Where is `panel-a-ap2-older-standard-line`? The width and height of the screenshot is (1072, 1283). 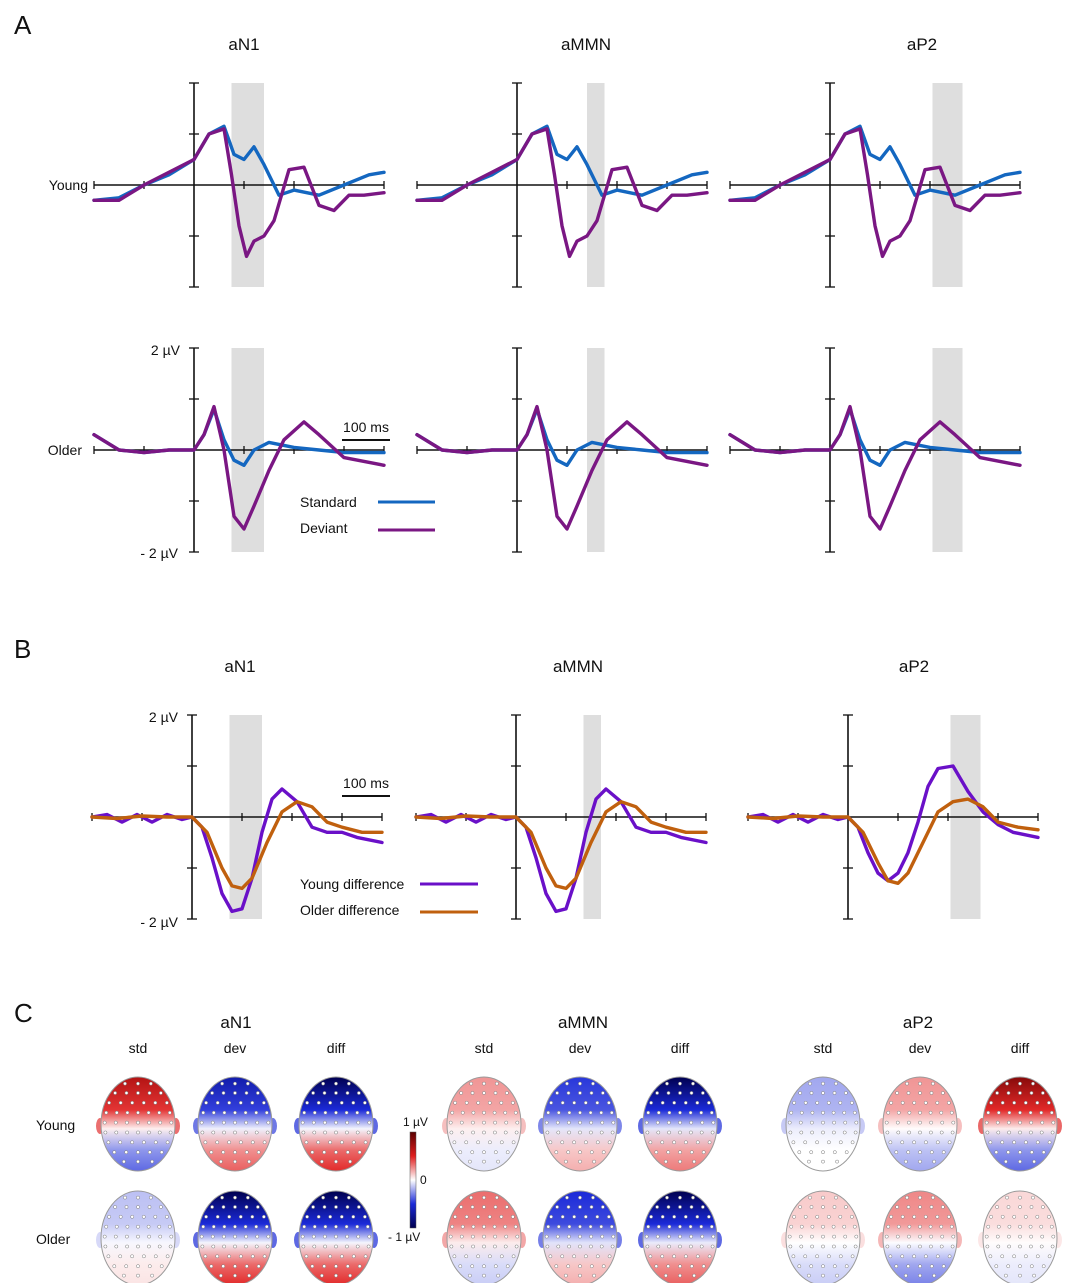 panel-a-ap2-older-standard-line is located at coordinates (875, 437).